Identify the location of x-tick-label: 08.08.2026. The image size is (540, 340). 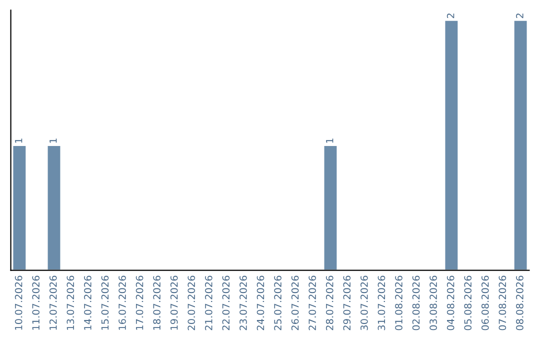
(520, 303).